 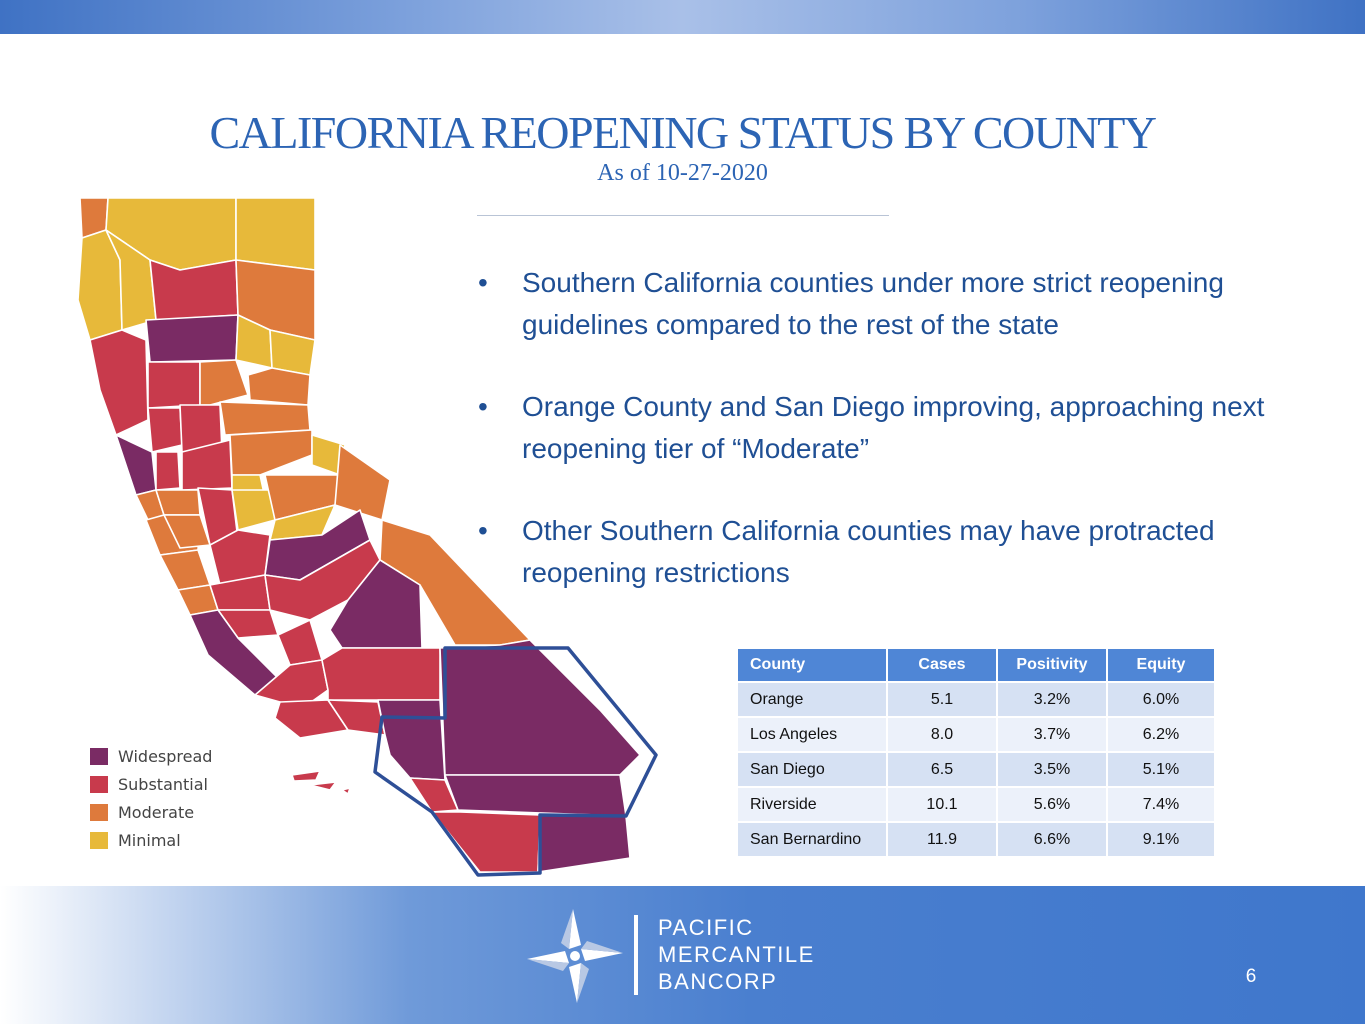 I want to click on table-header-row: County Cases Positivity Equity, so click(x=976, y=665).